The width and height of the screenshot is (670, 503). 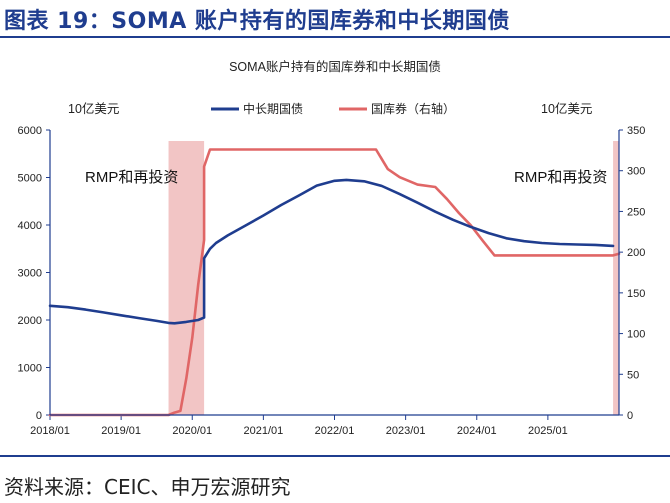 I want to click on figure-footer: 资料来源：CEIC、申万宏源研究, so click(x=335, y=479).